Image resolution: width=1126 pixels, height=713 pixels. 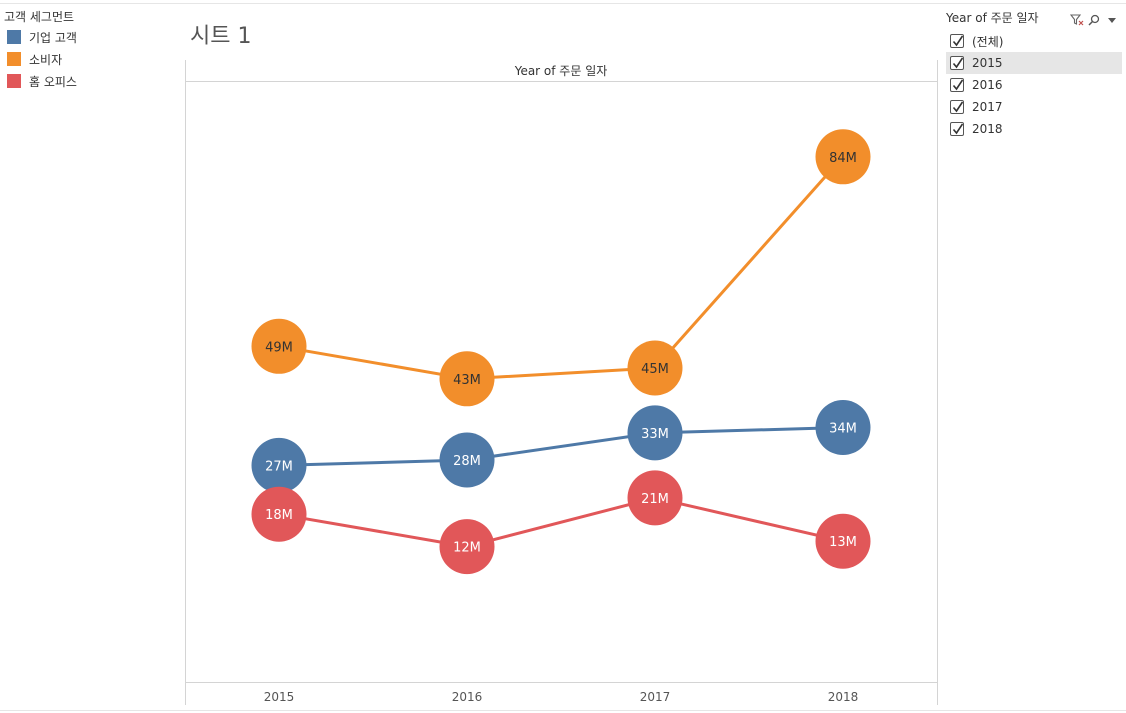 I want to click on data-label: 18M, so click(x=279, y=515).